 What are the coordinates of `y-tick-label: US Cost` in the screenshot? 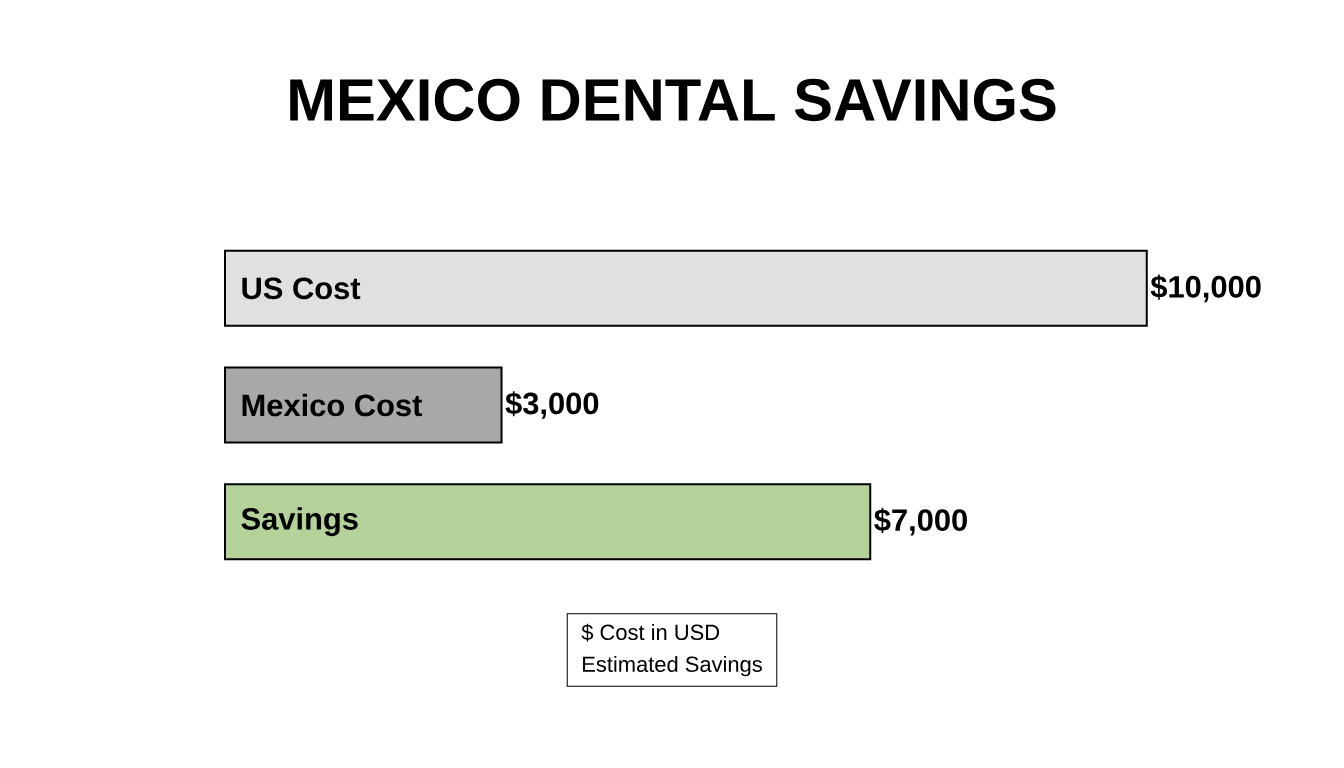 It's located at (301, 288).